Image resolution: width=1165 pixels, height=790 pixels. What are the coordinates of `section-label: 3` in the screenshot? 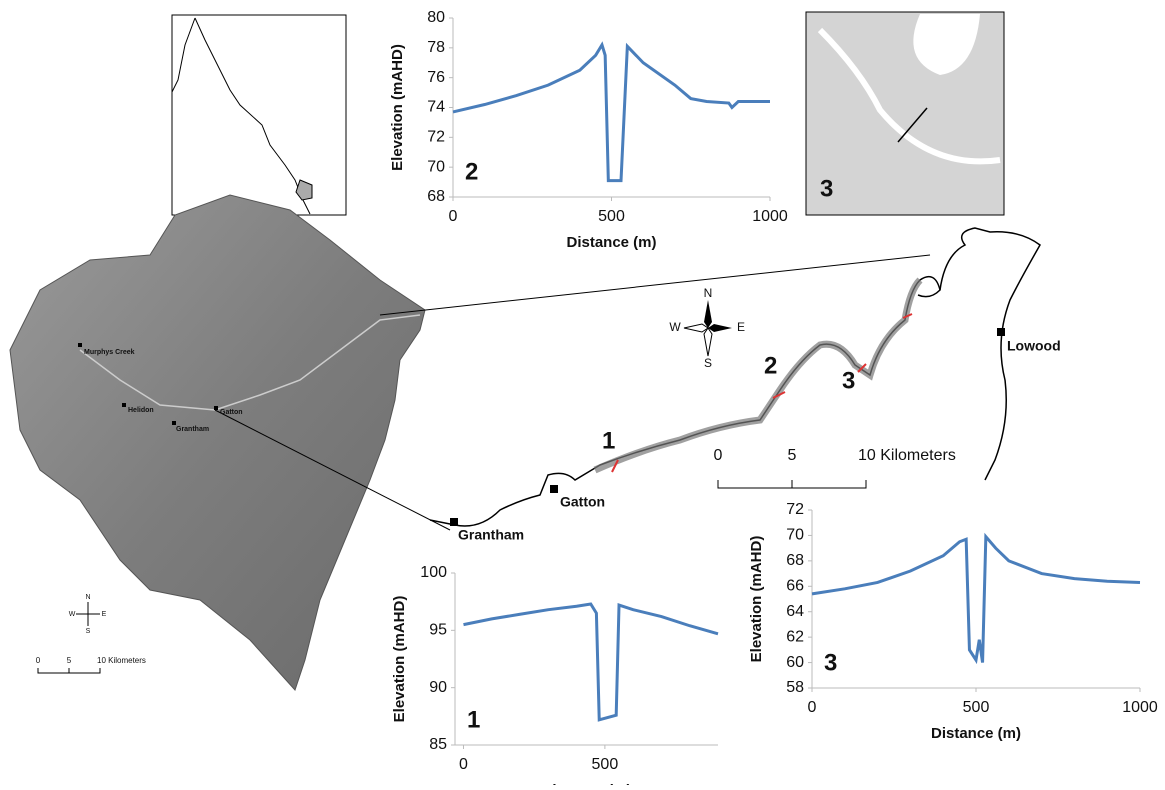 It's located at (848, 380).